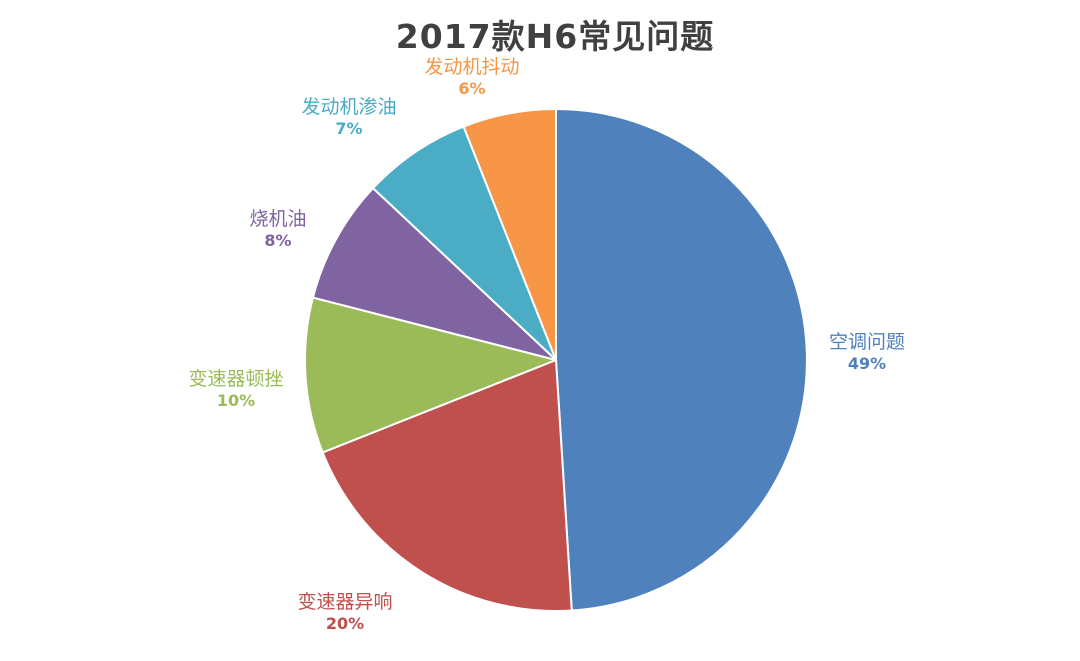 The width and height of the screenshot is (1080, 661). What do you see at coordinates (472, 88) in the screenshot?
I see `percent-label: 6%` at bounding box center [472, 88].